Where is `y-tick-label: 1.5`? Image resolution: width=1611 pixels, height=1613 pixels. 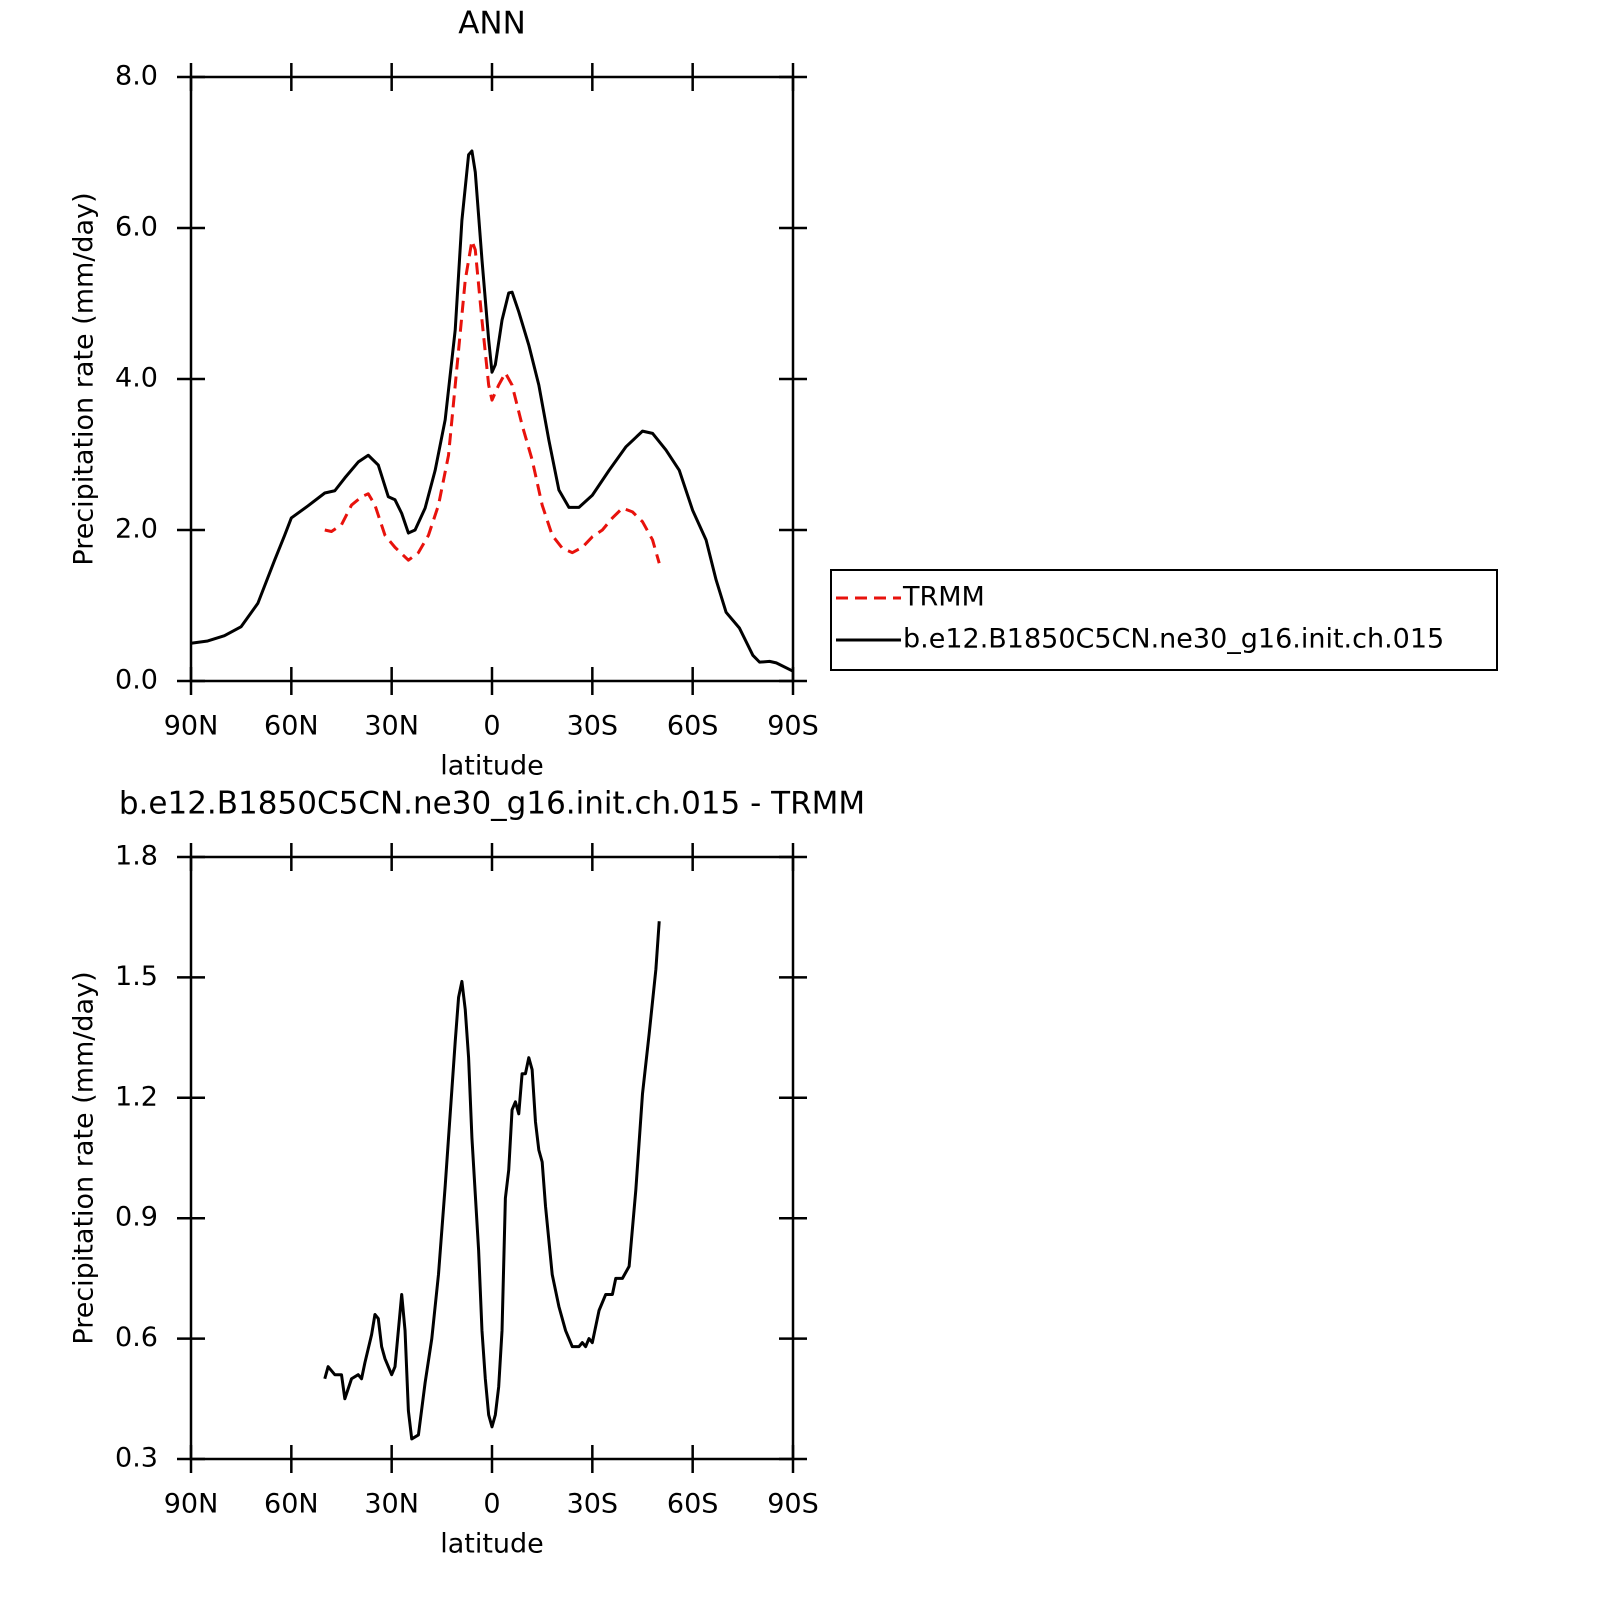
y-tick-label: 1.5 is located at coordinates (136, 976).